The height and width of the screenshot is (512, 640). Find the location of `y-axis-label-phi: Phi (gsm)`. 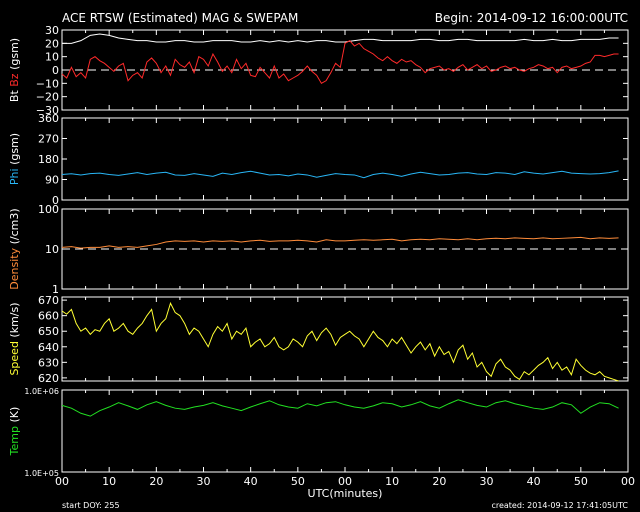

y-axis-label-phi: Phi (gsm) is located at coordinates (14, 159).